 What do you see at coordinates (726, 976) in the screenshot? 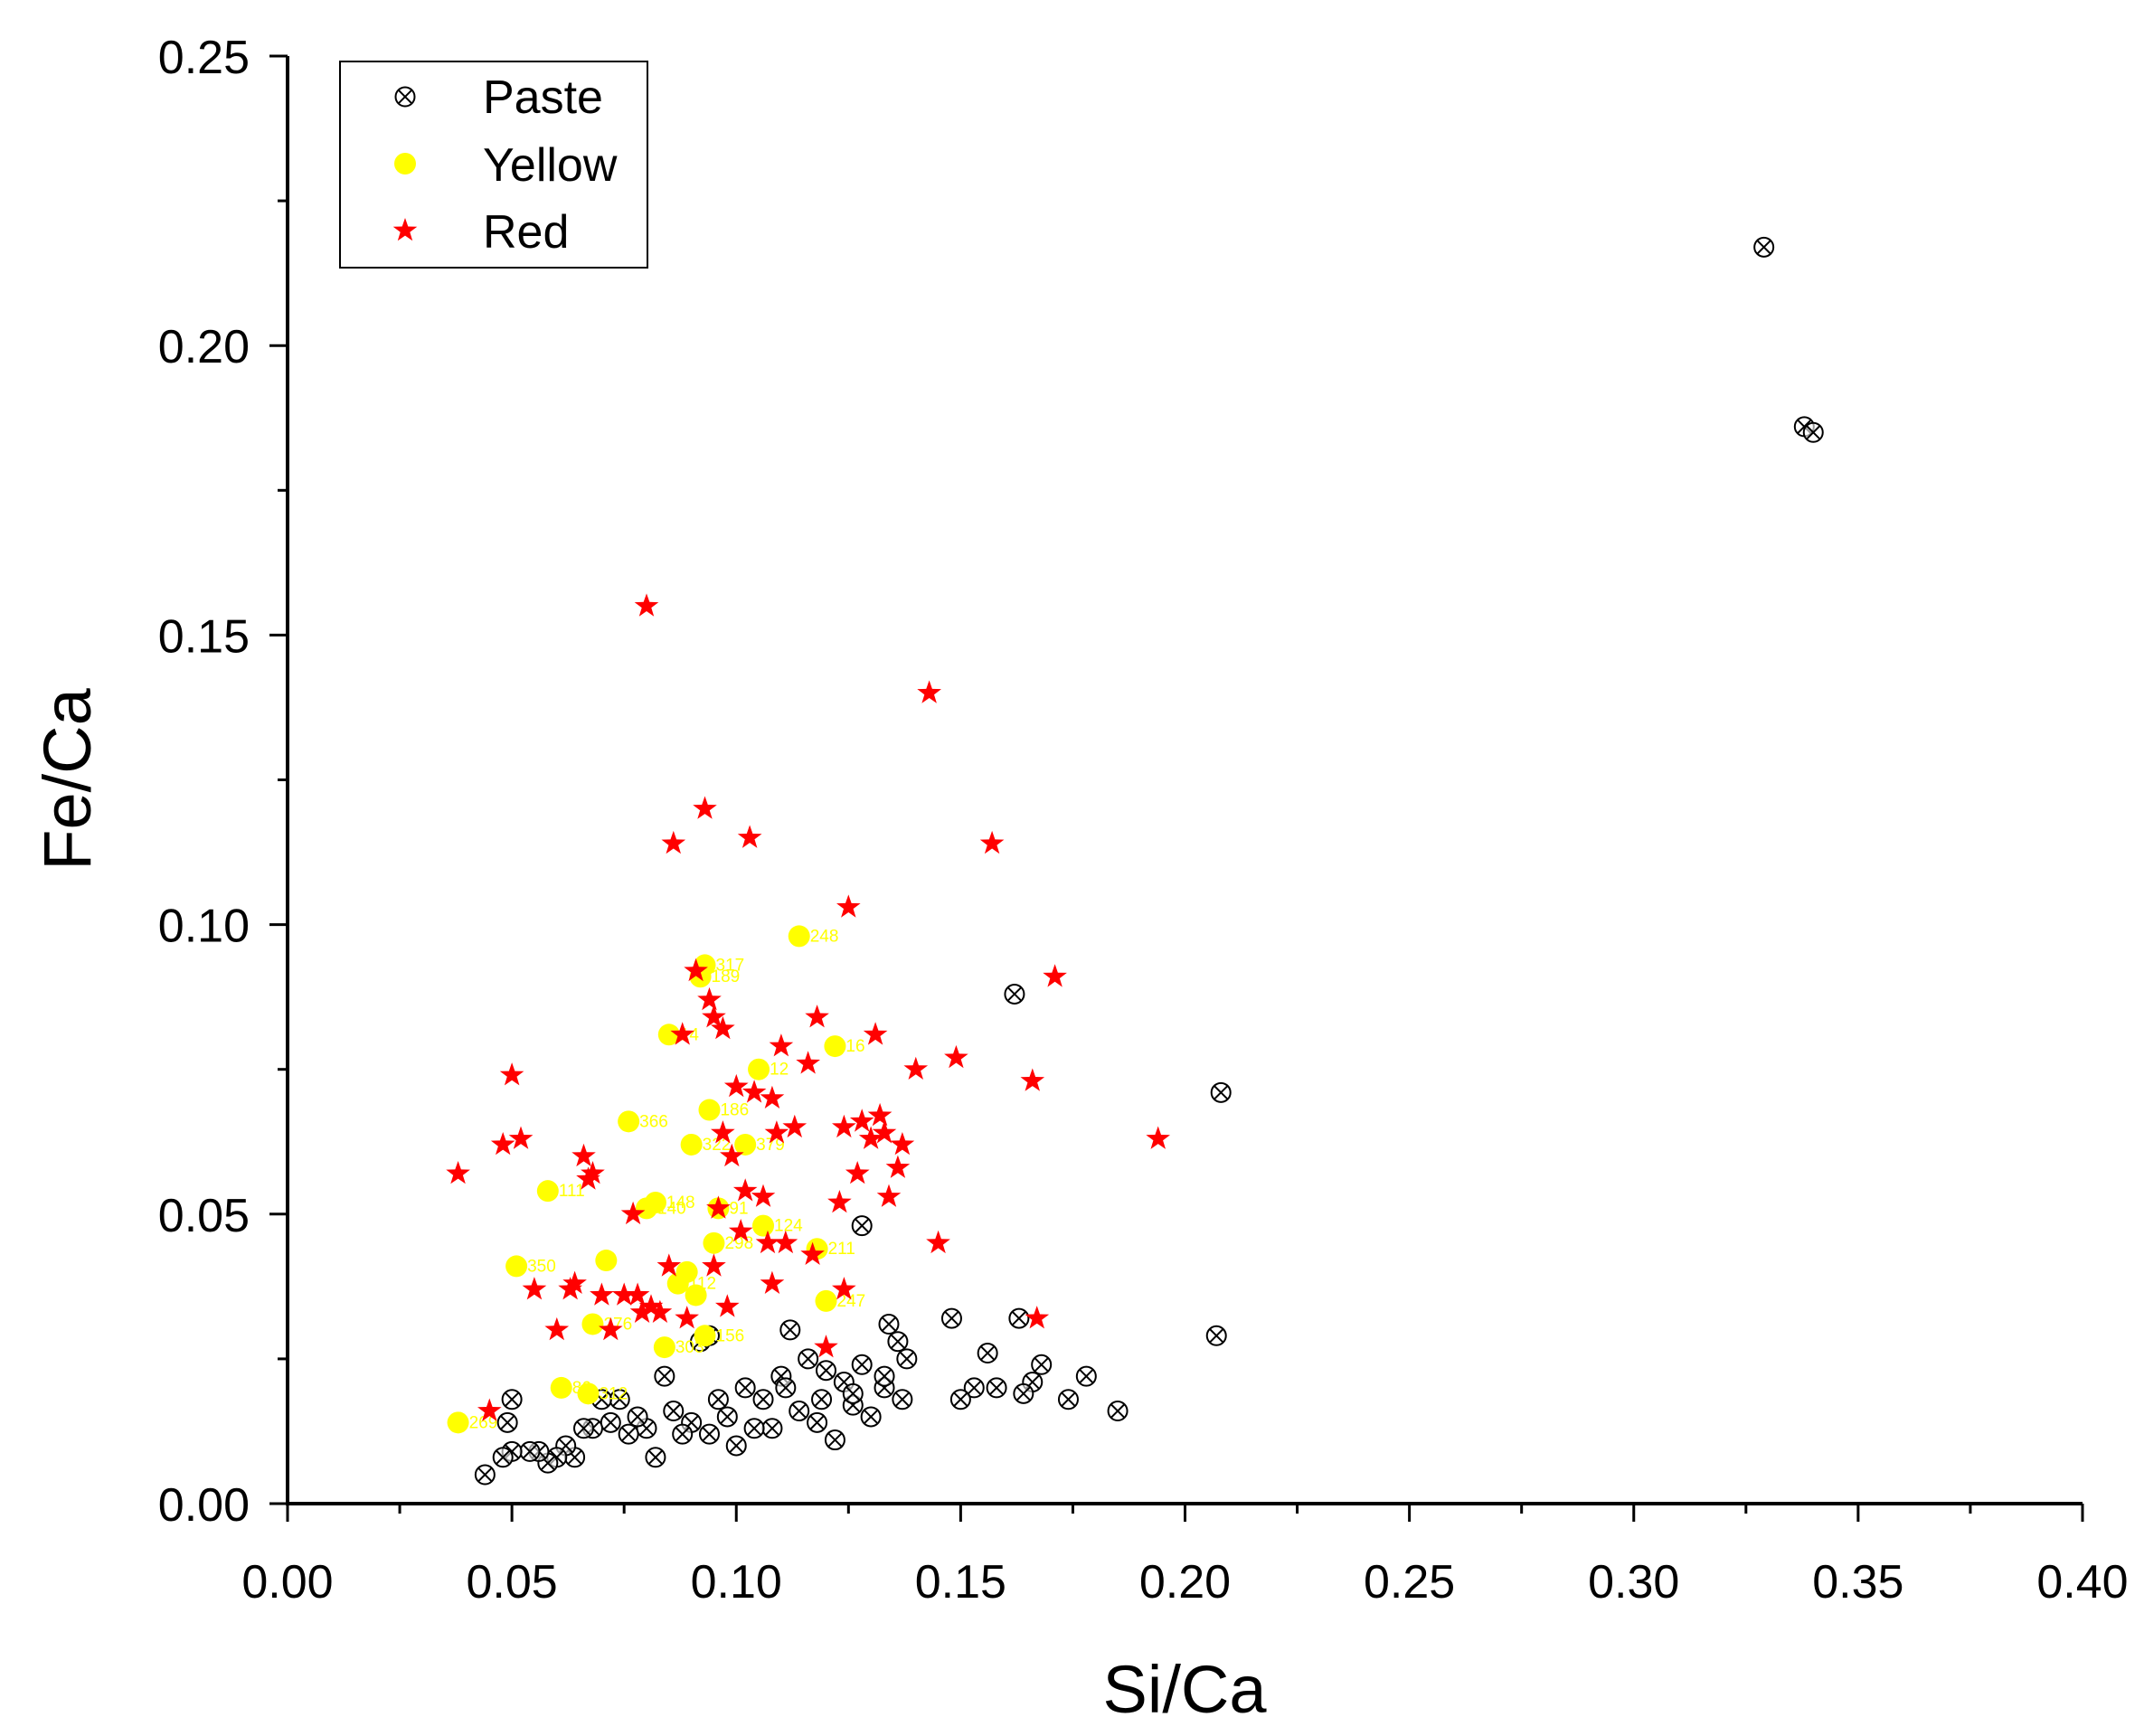
I see `yellow-point-label: 189` at bounding box center [726, 976].